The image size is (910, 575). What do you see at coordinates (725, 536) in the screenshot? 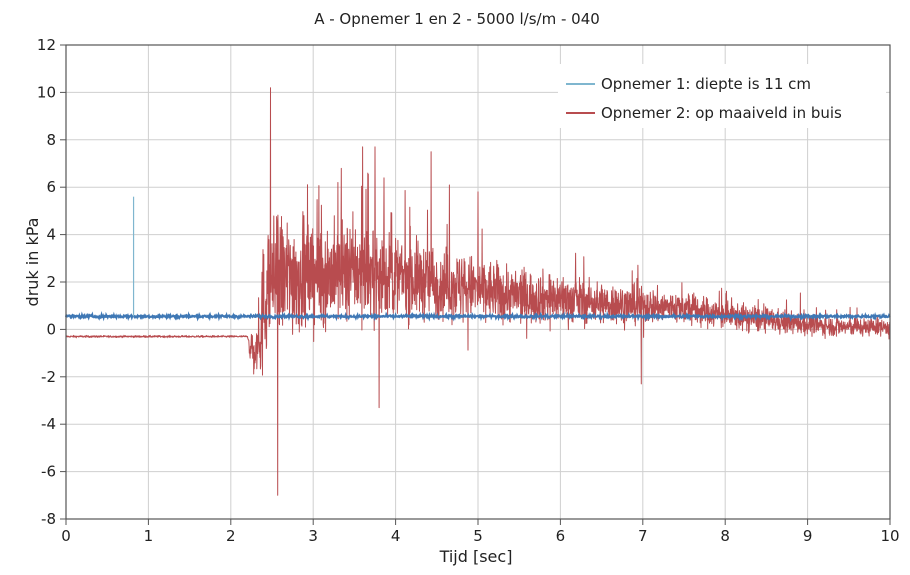
I see `x-tick-label: 8` at bounding box center [725, 536].